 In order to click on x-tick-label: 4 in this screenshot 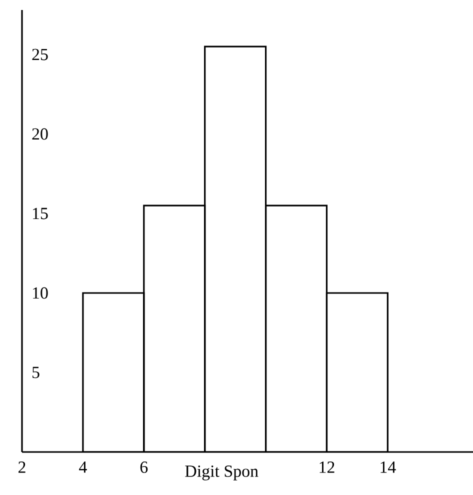, I will do `click(83, 467)`.